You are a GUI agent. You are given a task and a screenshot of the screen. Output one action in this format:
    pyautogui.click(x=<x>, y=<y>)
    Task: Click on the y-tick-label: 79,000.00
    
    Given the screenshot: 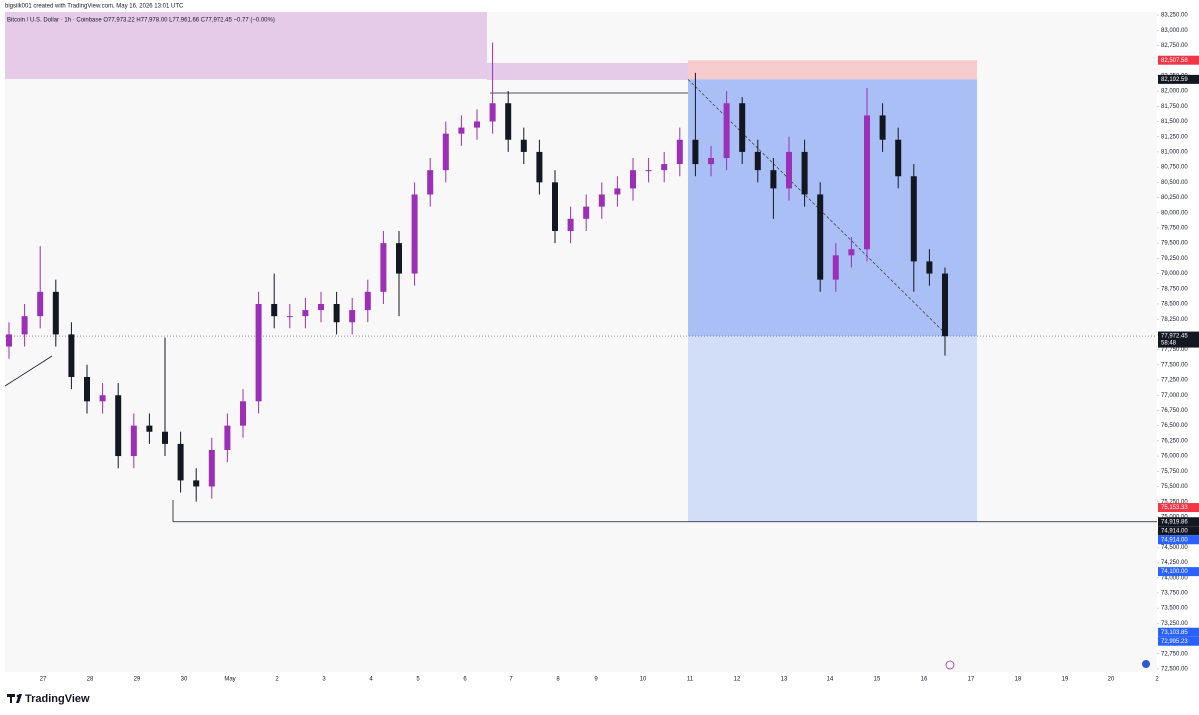 What is the action you would take?
    pyautogui.click(x=1174, y=274)
    